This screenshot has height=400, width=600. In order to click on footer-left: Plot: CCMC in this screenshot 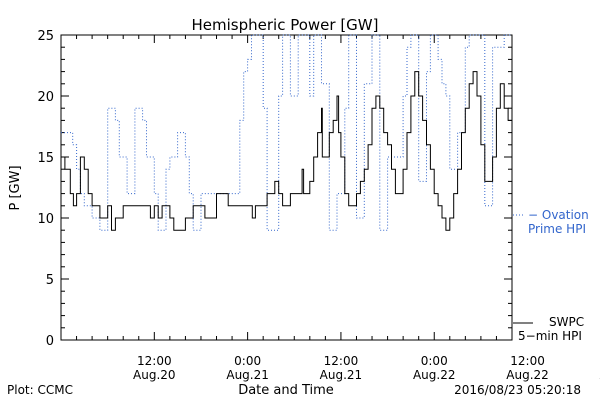, I will do `click(40, 390)`.